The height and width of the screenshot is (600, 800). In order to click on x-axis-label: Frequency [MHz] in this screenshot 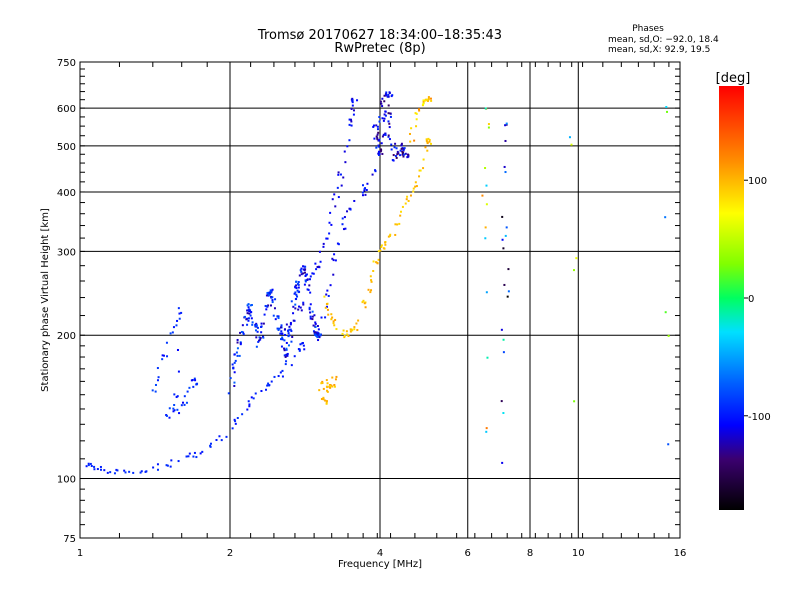, I will do `click(380, 564)`.